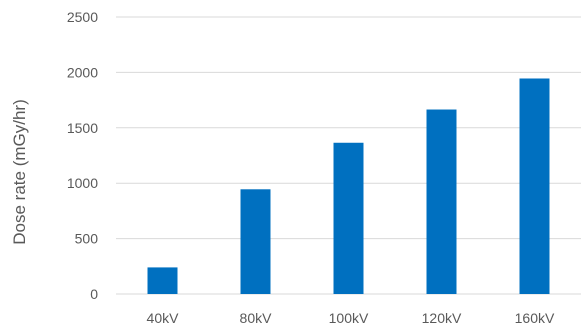  What do you see at coordinates (348, 218) in the screenshot?
I see `bar-100kV` at bounding box center [348, 218].